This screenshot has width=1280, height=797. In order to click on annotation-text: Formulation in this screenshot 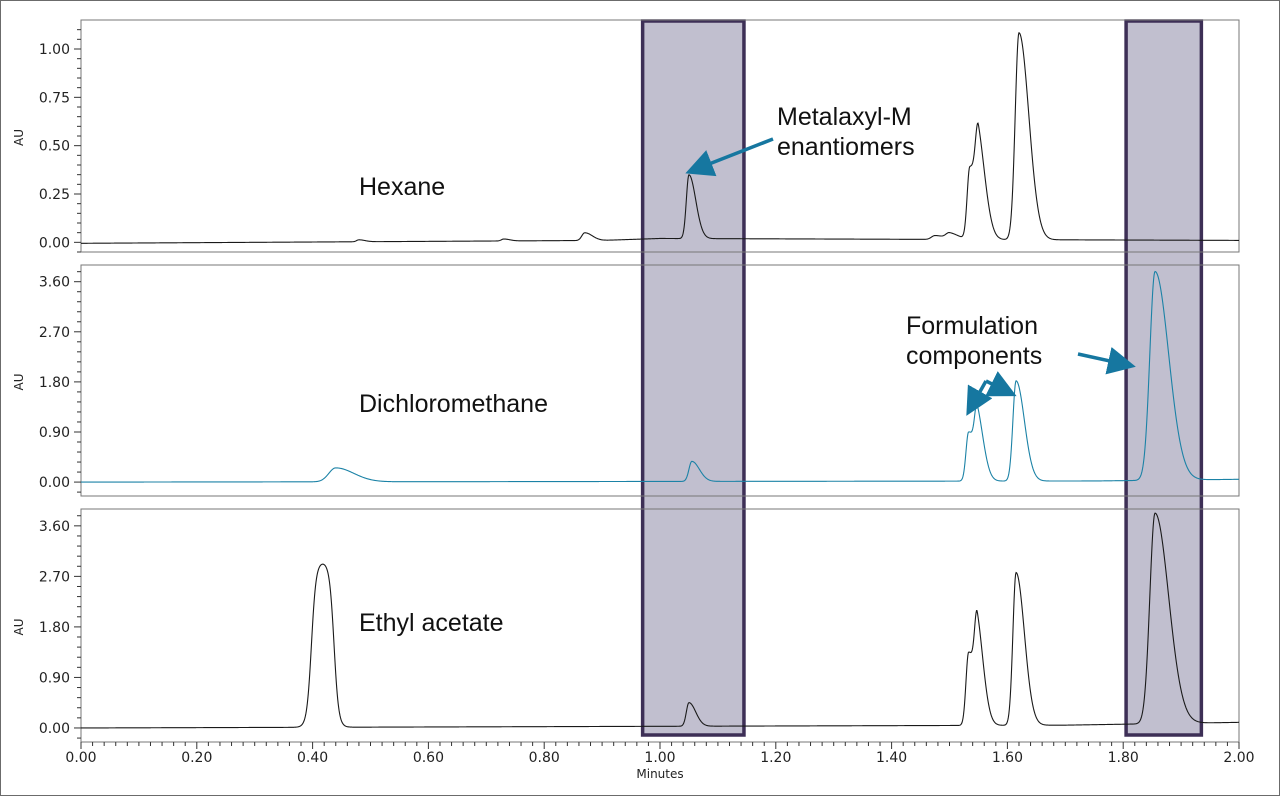, I will do `click(972, 326)`.